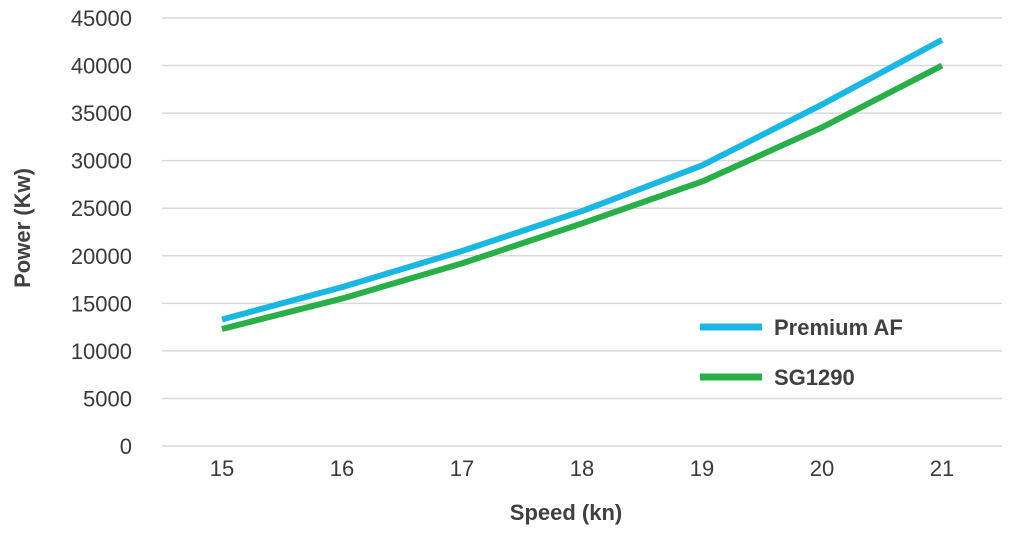 This screenshot has height=533, width=1013. What do you see at coordinates (702, 468) in the screenshot?
I see `x-tick-label: 19` at bounding box center [702, 468].